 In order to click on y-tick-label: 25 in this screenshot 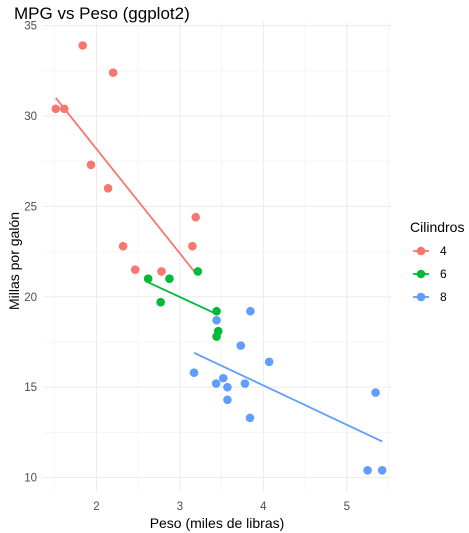, I will do `click(30, 207)`.